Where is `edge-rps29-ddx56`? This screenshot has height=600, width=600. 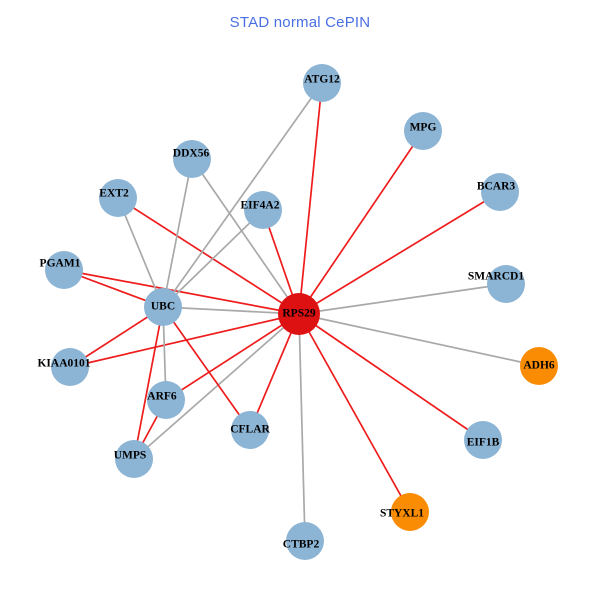 edge-rps29-ddx56 is located at coordinates (245, 236).